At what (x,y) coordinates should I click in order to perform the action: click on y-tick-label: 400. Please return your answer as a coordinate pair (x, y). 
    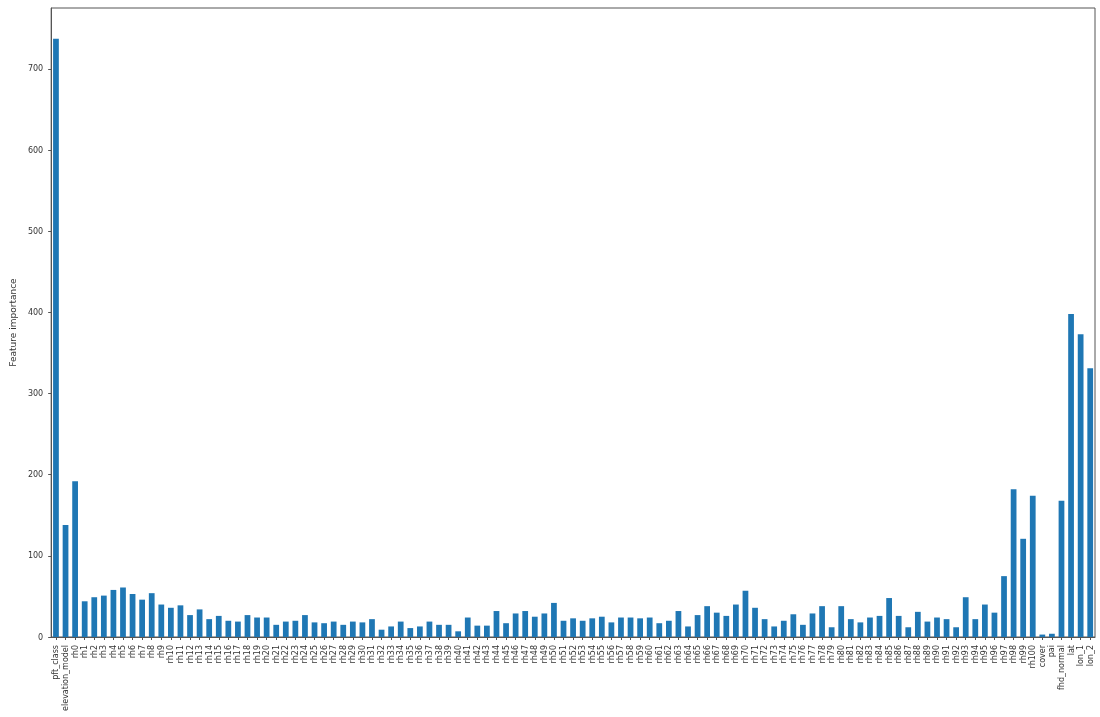
    Looking at the image, I should click on (35, 312).